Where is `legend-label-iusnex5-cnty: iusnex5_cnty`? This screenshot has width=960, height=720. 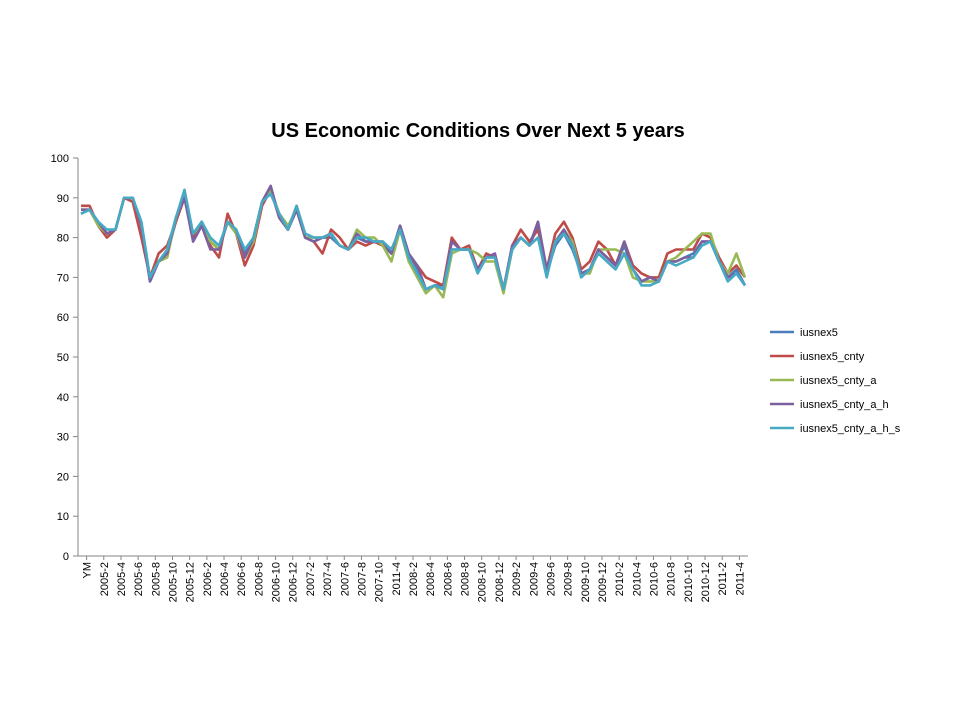 legend-label-iusnex5-cnty: iusnex5_cnty is located at coordinates (832, 357).